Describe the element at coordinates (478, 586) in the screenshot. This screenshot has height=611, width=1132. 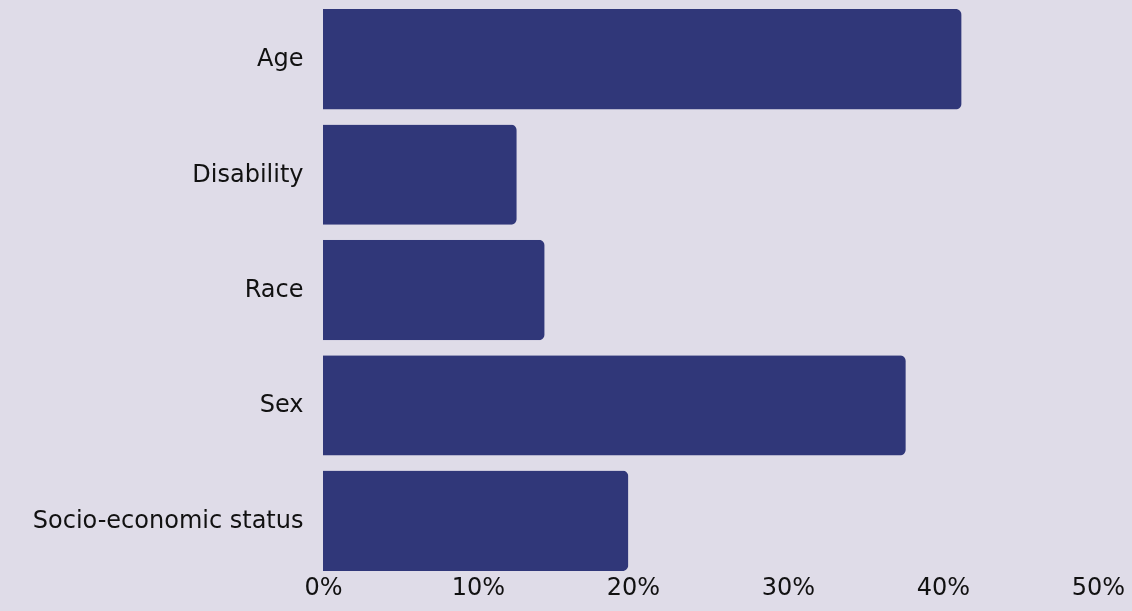
I see `x-tick-label: 10%` at that location.